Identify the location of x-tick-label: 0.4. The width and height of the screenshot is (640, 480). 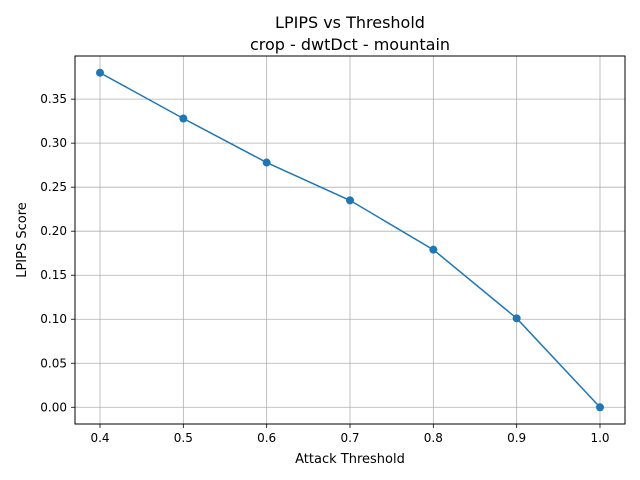
(99, 438).